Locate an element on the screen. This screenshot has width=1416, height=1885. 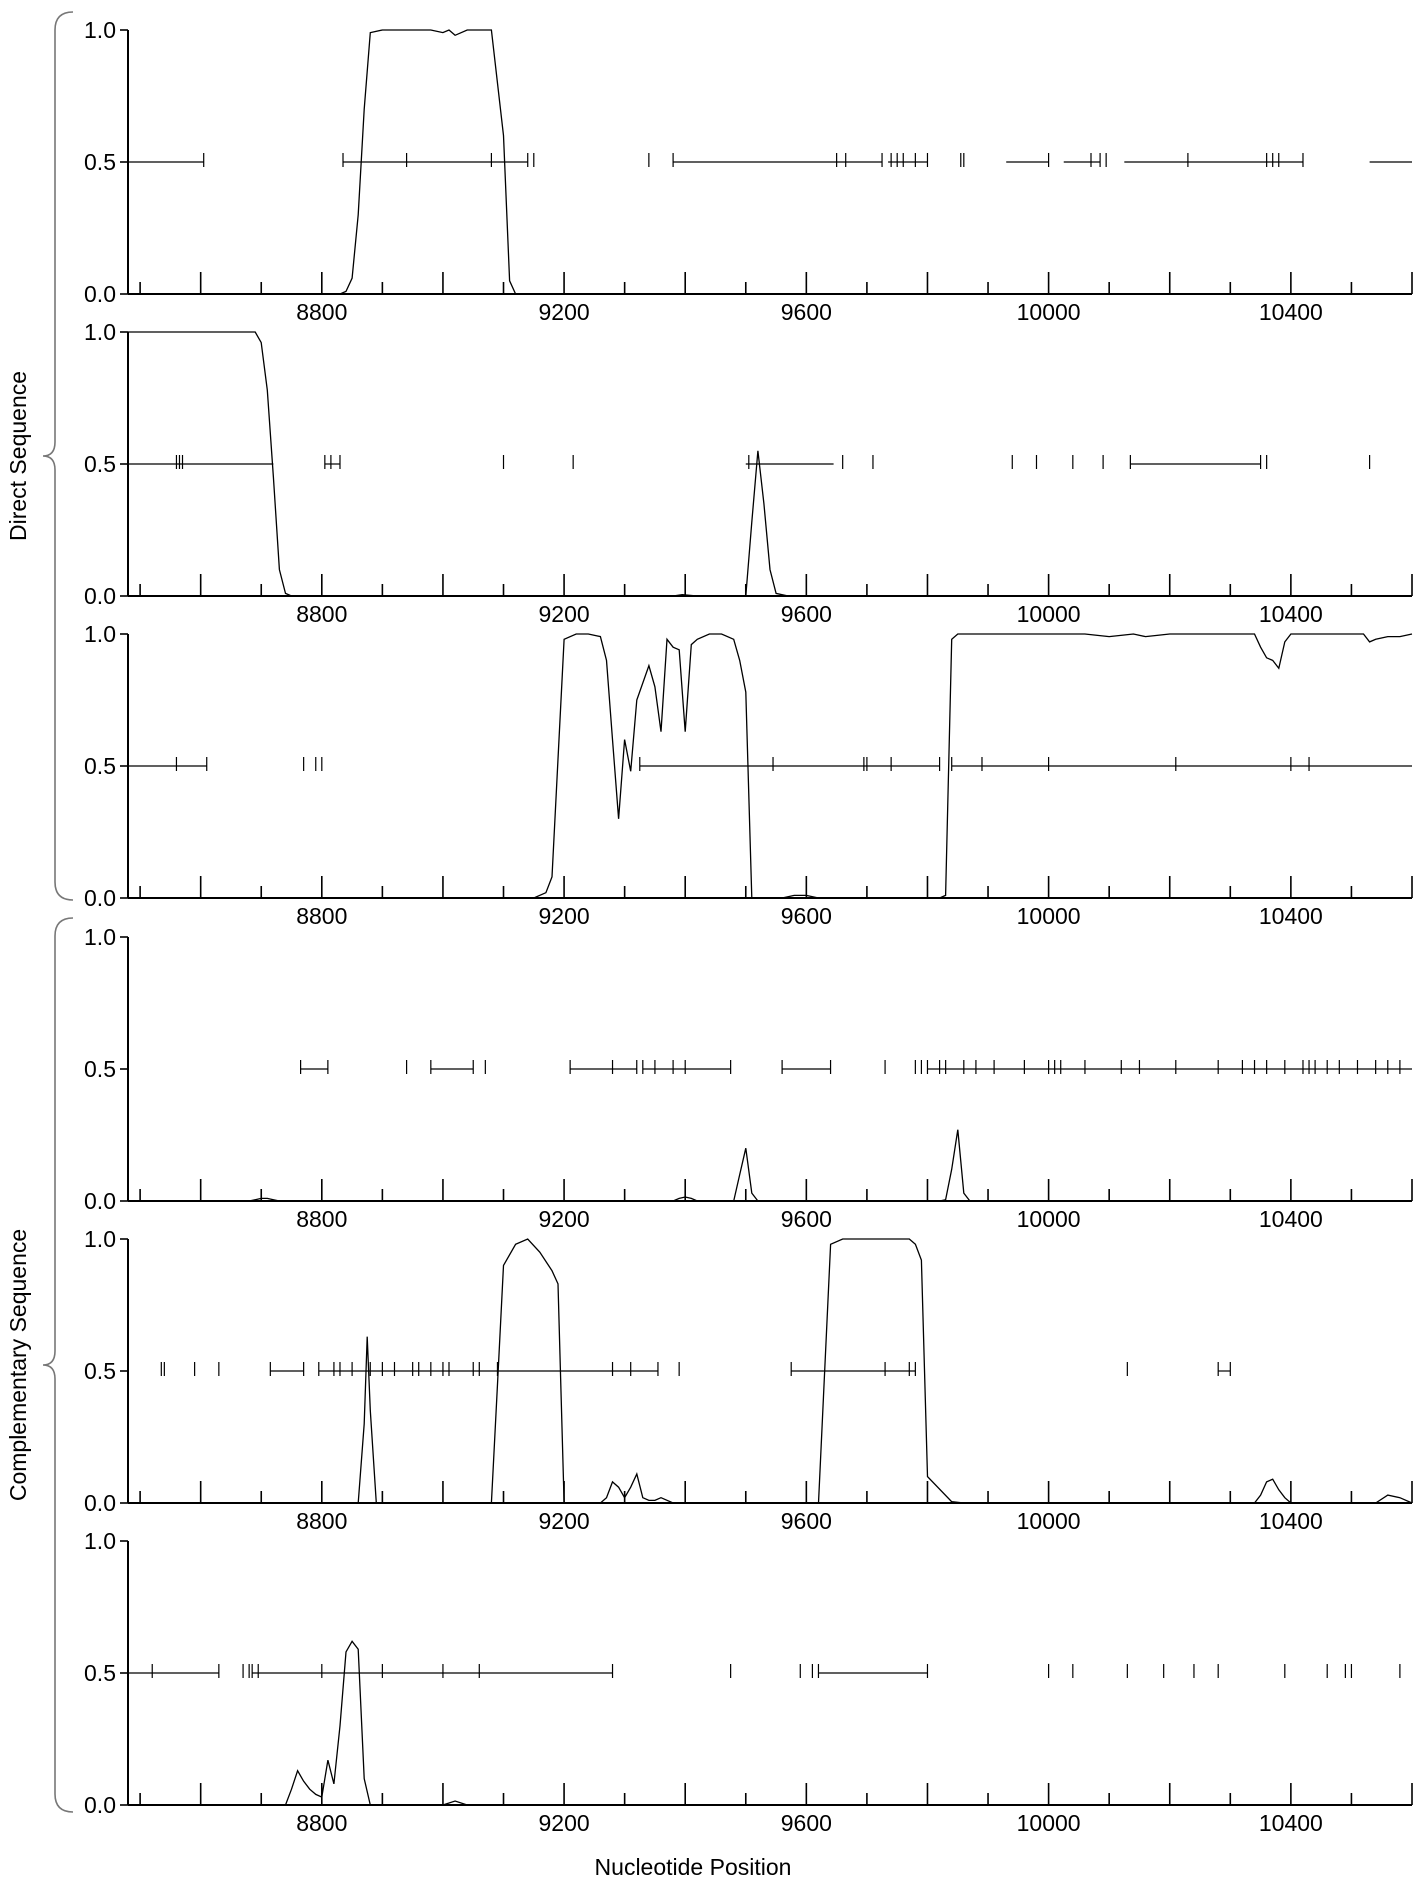
bracket-complementary is located at coordinates (58, 1365).